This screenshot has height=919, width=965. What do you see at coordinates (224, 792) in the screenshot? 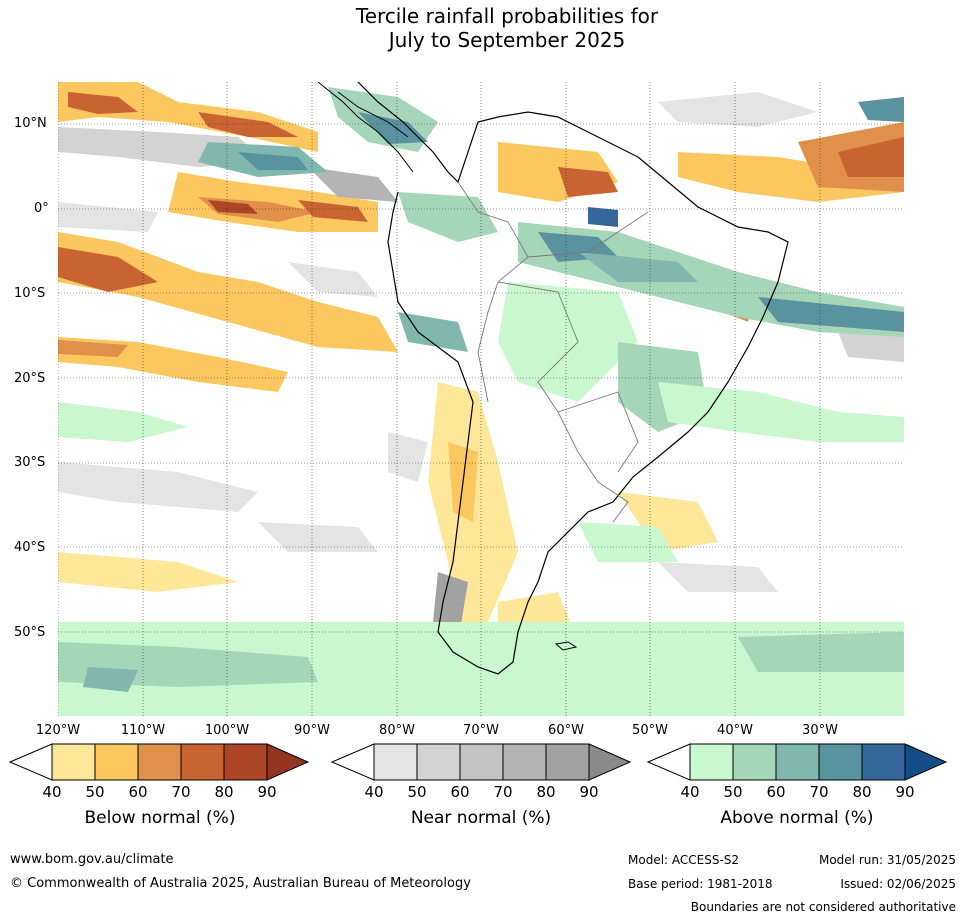
I see `below-tick-80: 80` at bounding box center [224, 792].